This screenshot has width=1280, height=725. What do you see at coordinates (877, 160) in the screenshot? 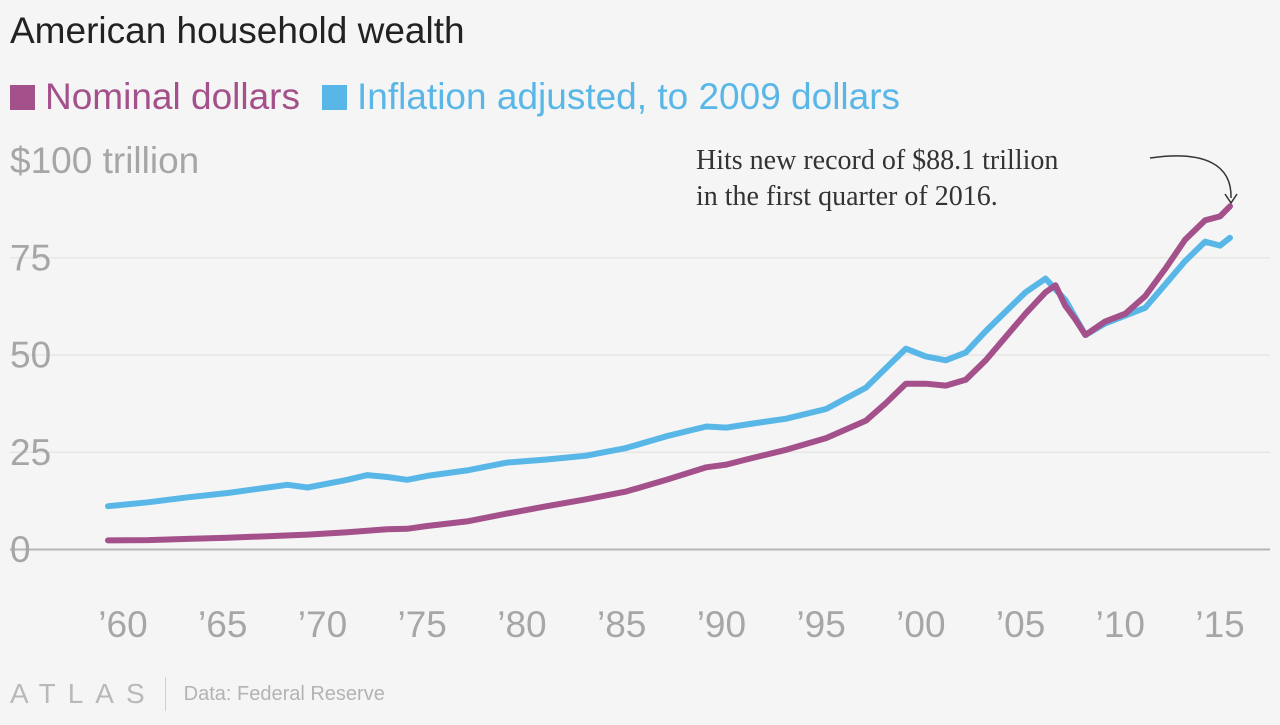
I see `annotation-text: Hits new record of $88.1 trillion` at bounding box center [877, 160].